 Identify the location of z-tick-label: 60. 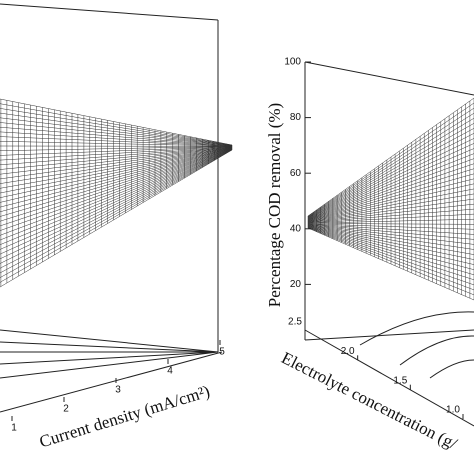
(296, 173).